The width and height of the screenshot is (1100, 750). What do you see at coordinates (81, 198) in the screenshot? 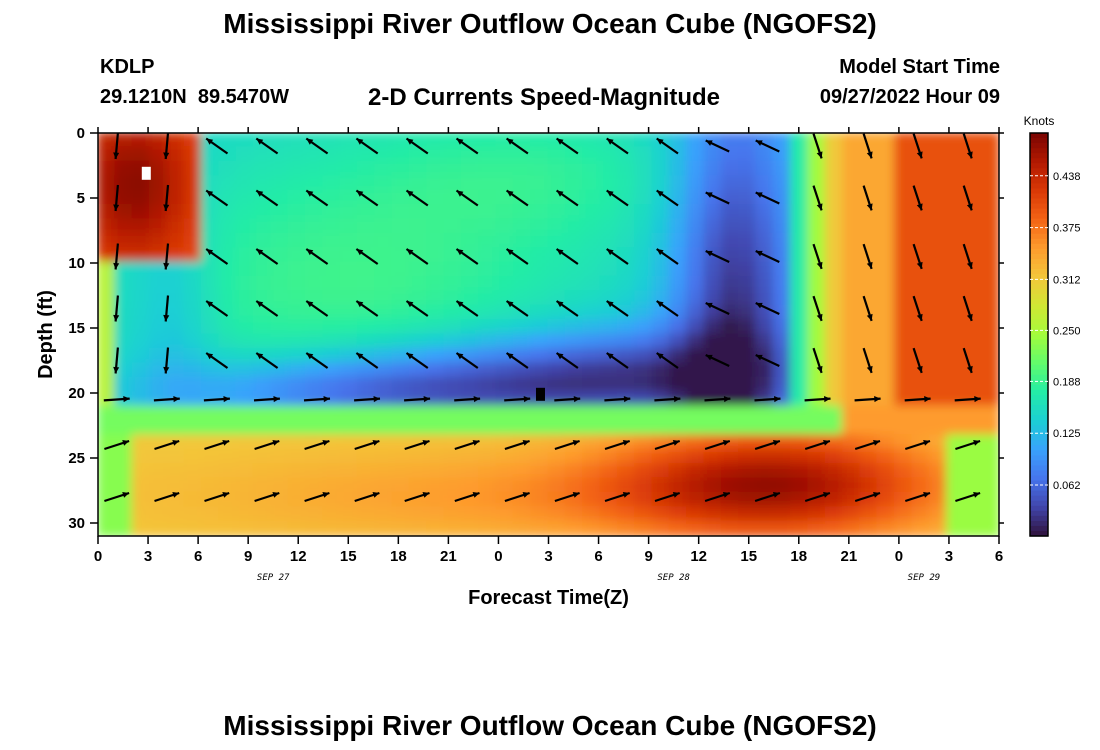
I see `y-tick-label: 5` at bounding box center [81, 198].